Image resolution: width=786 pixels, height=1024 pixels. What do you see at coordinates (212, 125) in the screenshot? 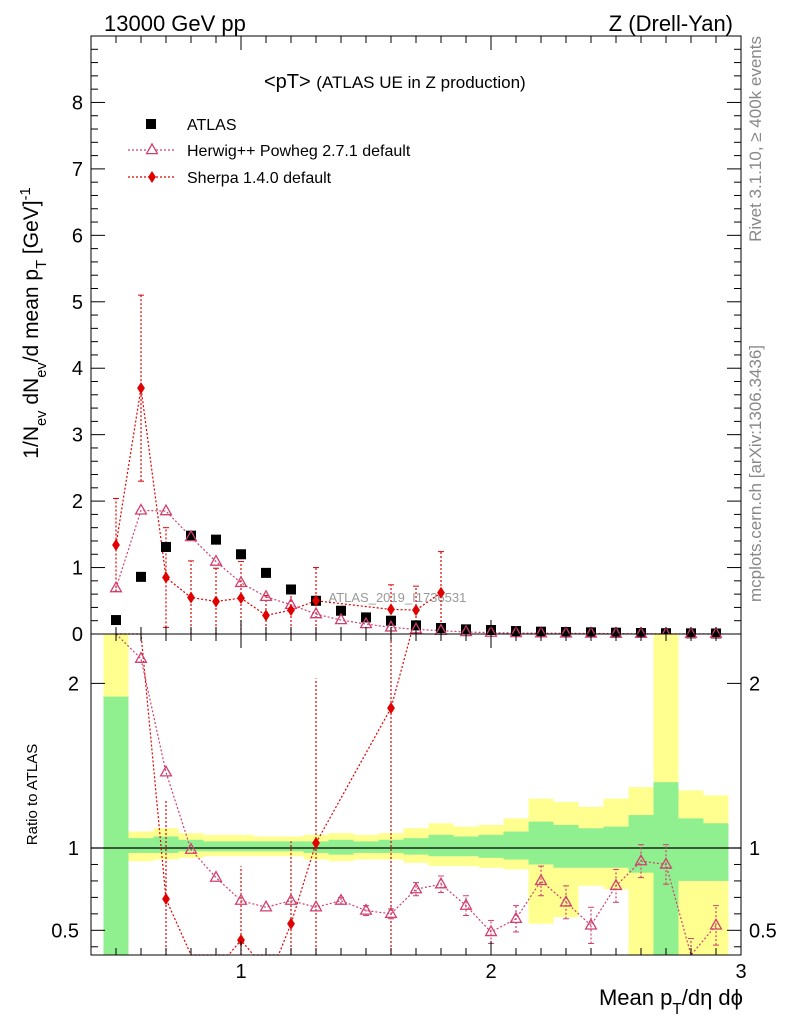
I see `legend-atlas-label: ATLAS` at bounding box center [212, 125].